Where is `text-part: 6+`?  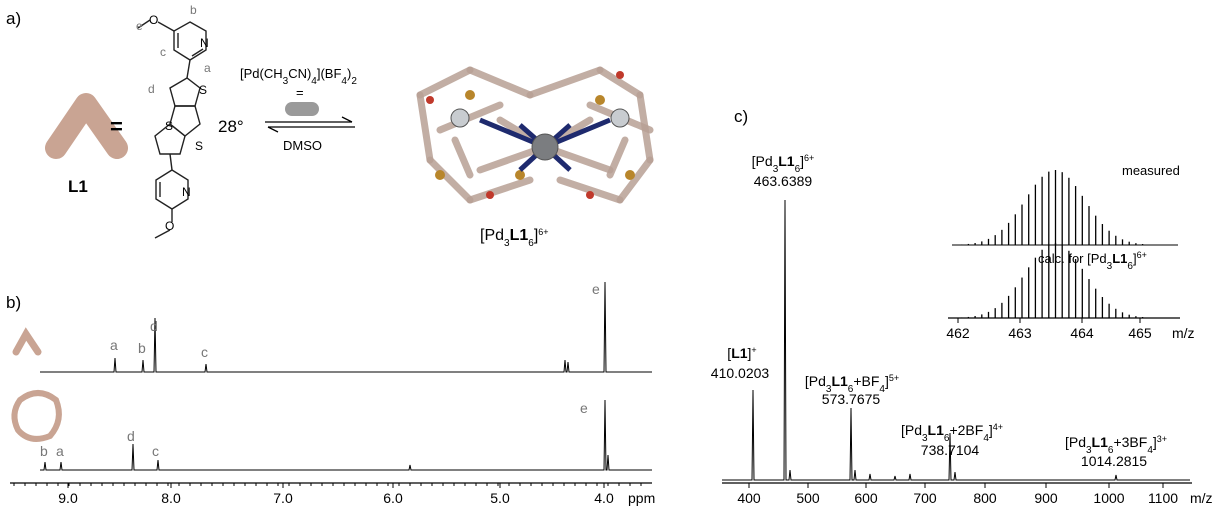 text-part: 6+ is located at coordinates (1142, 255).